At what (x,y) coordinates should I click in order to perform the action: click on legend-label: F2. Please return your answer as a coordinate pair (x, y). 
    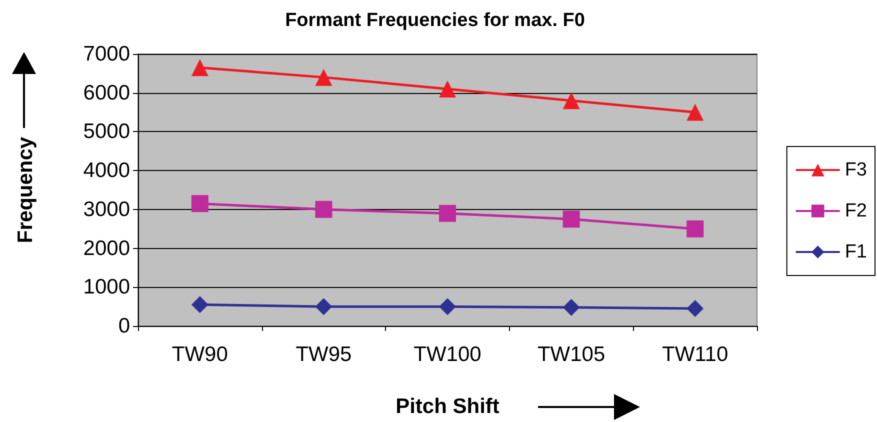
    Looking at the image, I should click on (856, 211).